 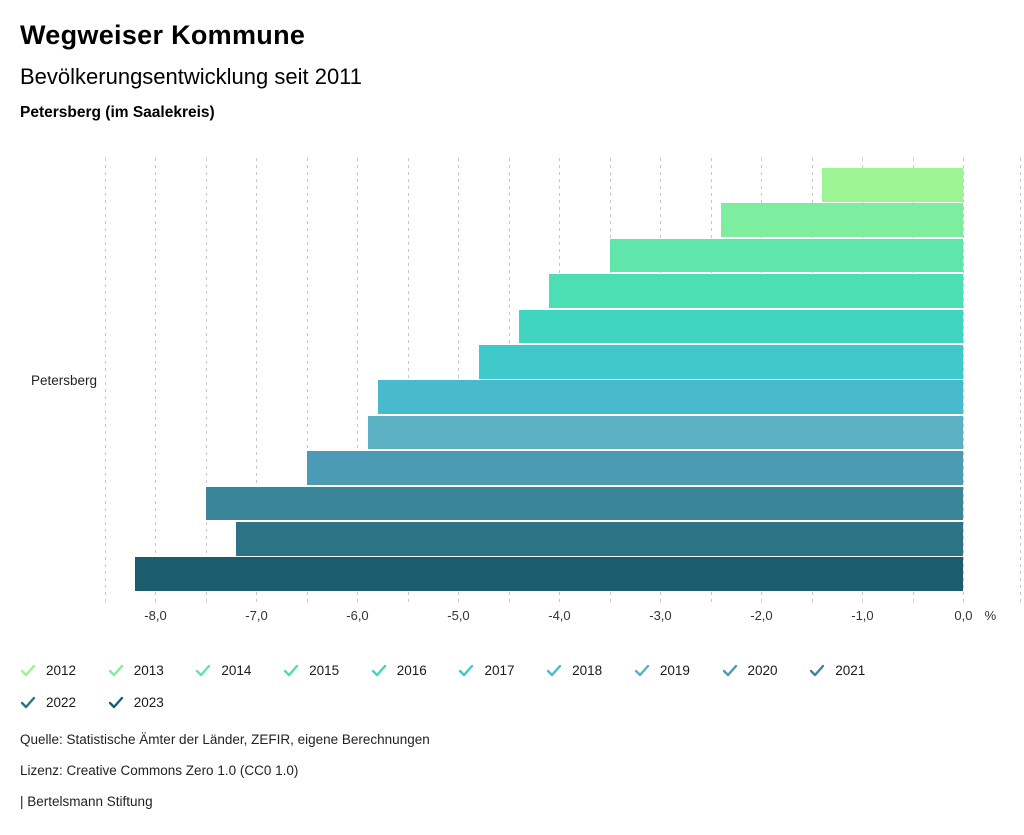 What do you see at coordinates (761, 615) in the screenshot?
I see `x-tick-label: -2,0` at bounding box center [761, 615].